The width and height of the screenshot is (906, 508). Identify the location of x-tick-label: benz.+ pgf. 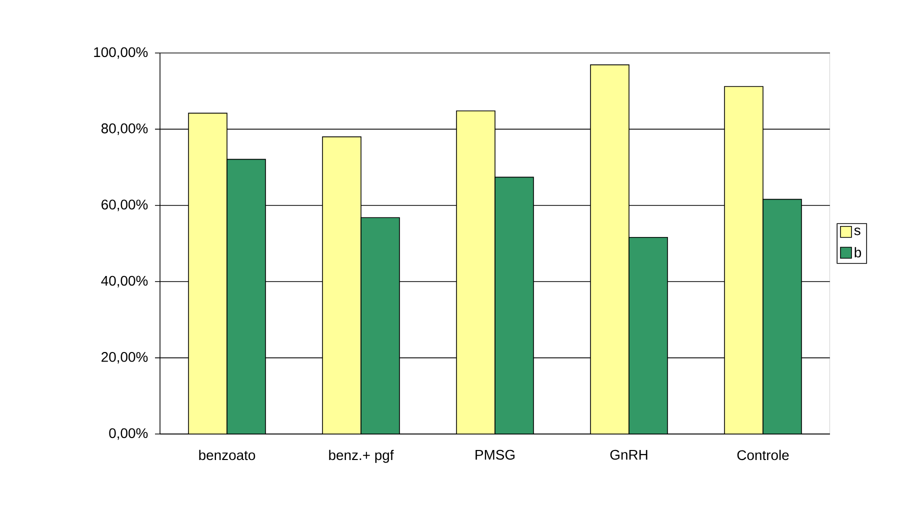
(361, 456).